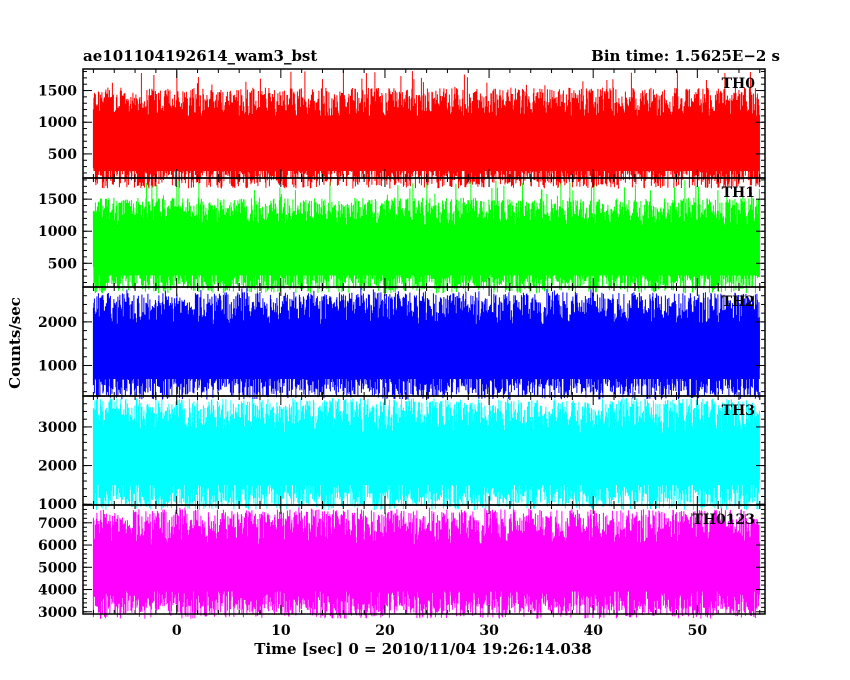 This screenshot has width=850, height=680. Describe the element at coordinates (426, 351) in the screenshot. I see `series-core-th2` at that location.